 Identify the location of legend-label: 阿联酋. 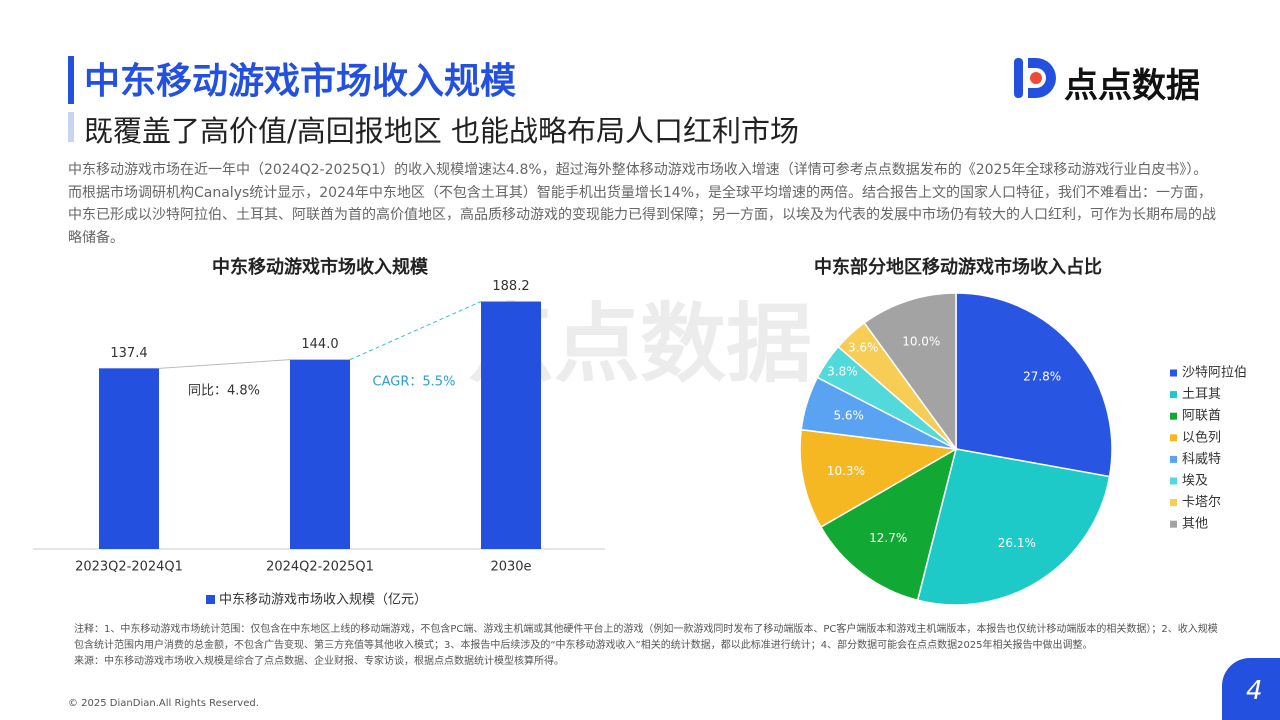
(1201, 416).